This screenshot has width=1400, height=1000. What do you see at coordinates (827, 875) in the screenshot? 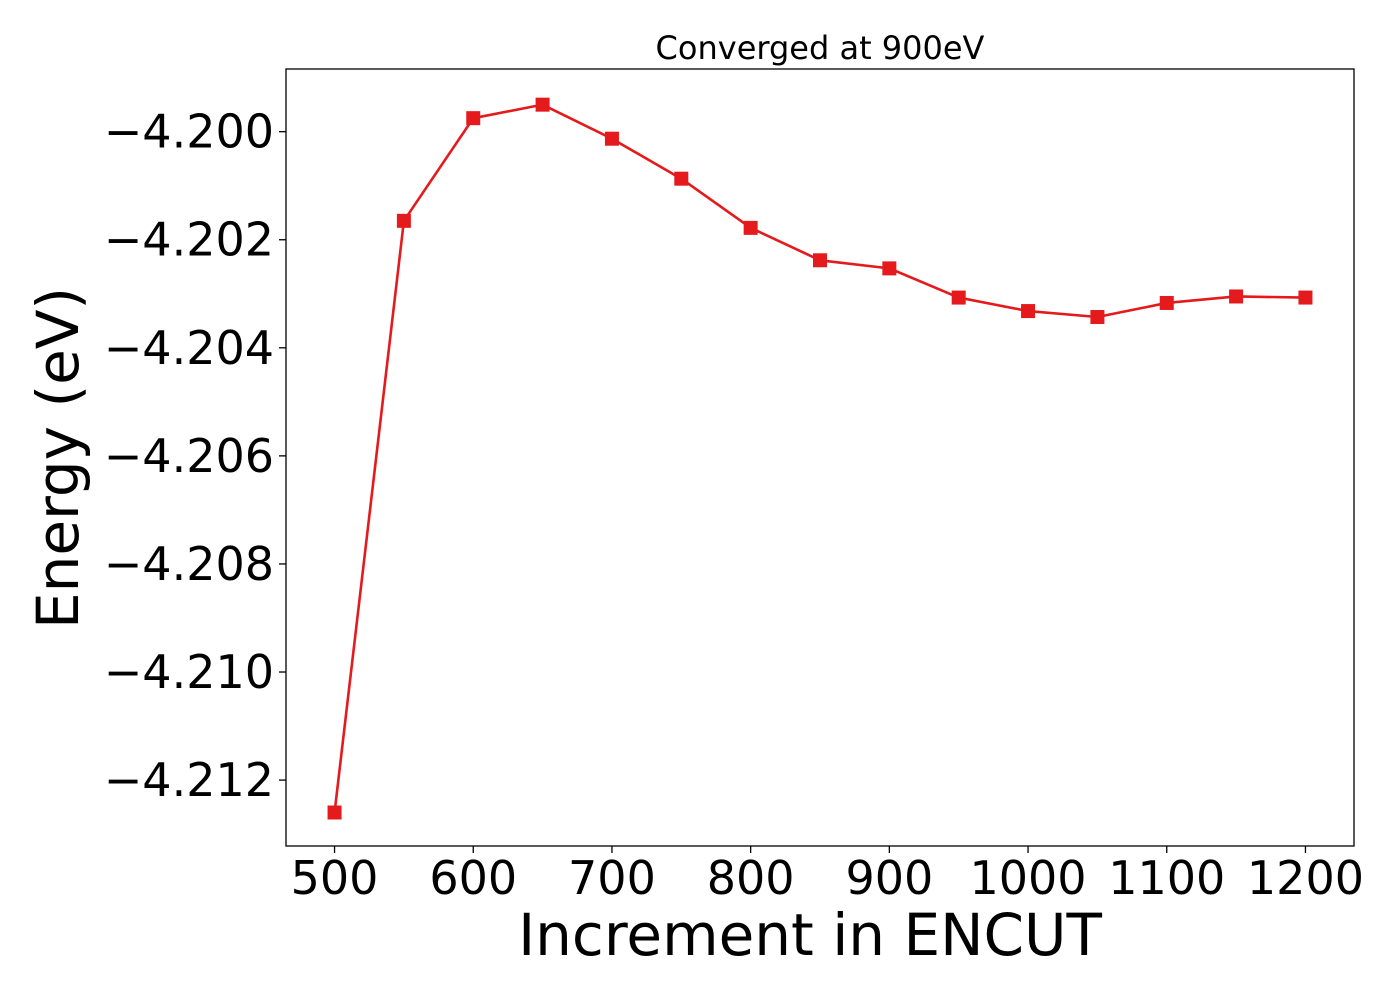
I see `x-axis: 500 600 700 800 900 1000 1100 1200` at bounding box center [827, 875].